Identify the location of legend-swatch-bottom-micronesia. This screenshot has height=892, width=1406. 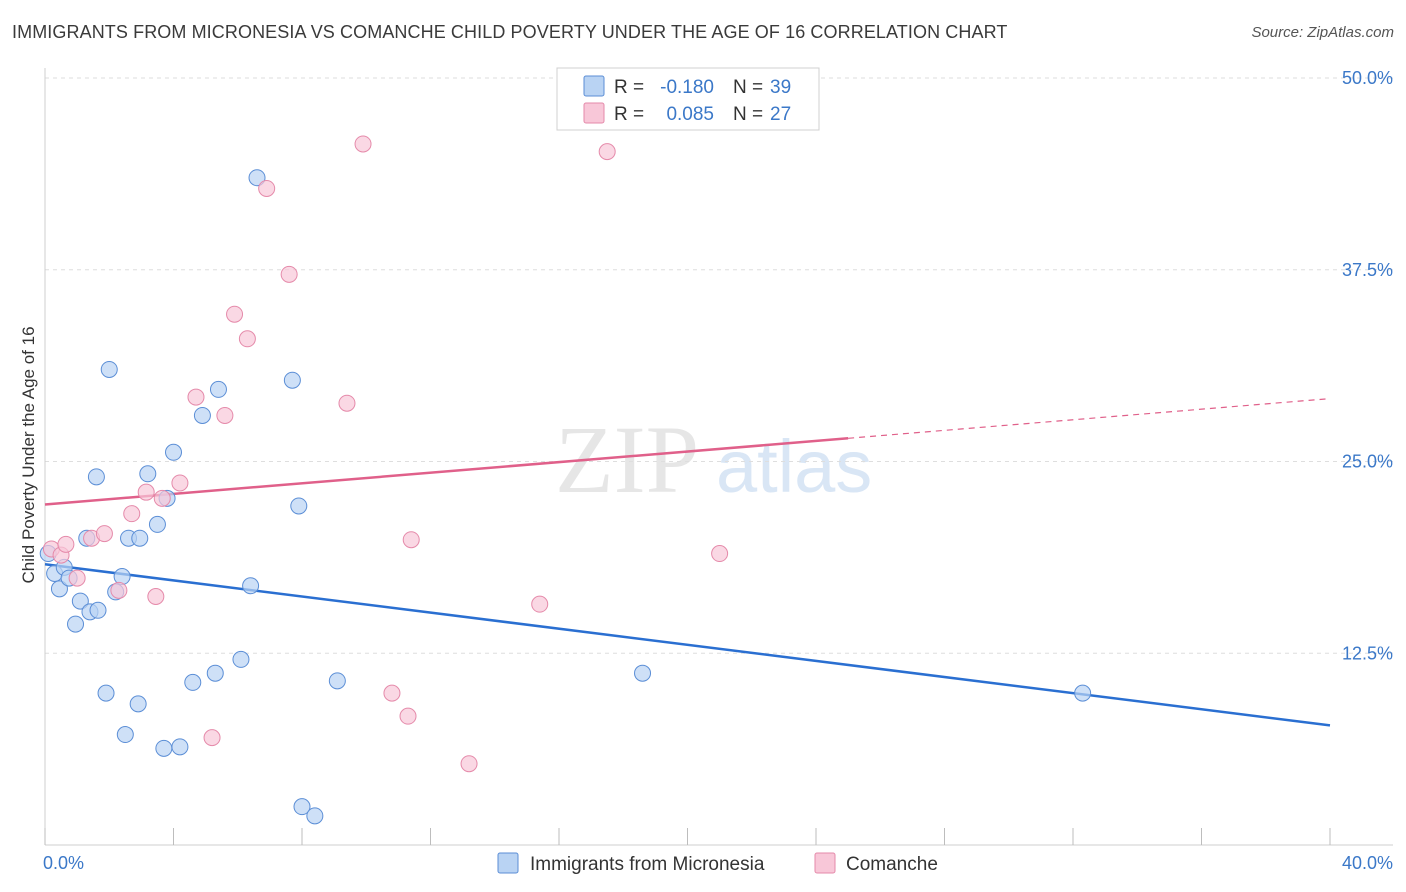
(508, 863).